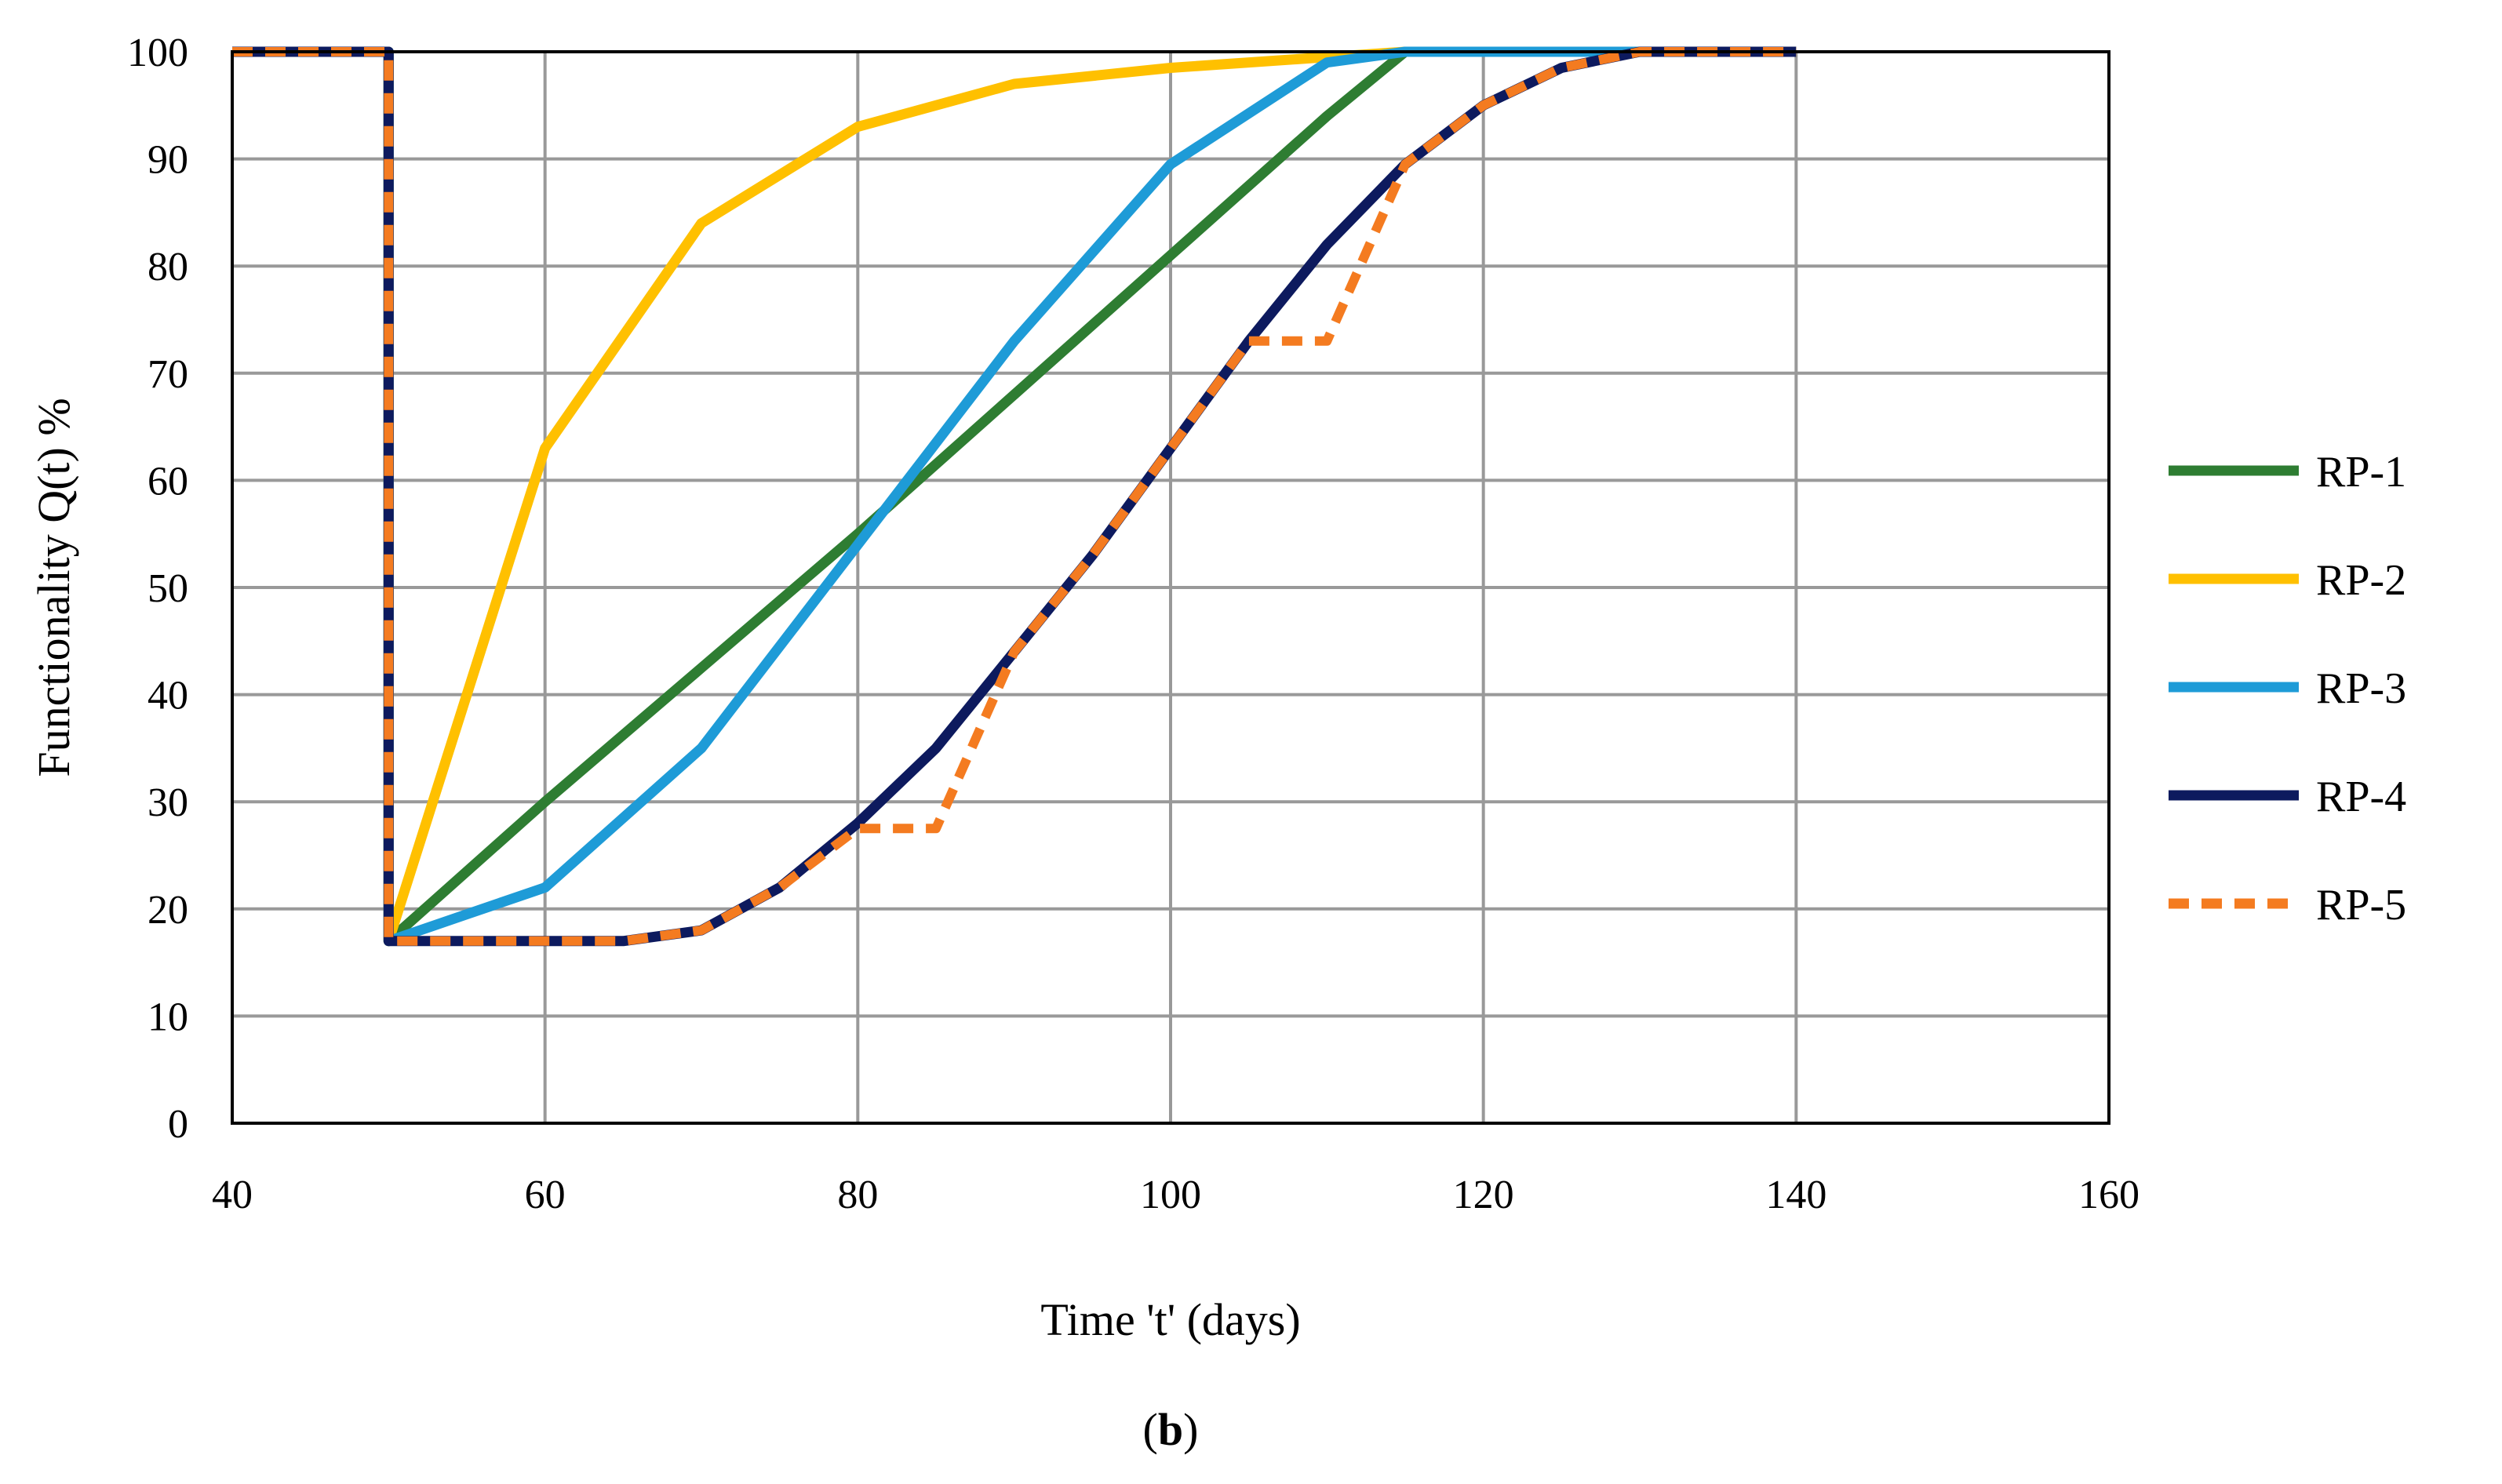 The height and width of the screenshot is (1484, 2502). What do you see at coordinates (178, 1124) in the screenshot?
I see `y-tick-label-0: 0` at bounding box center [178, 1124].